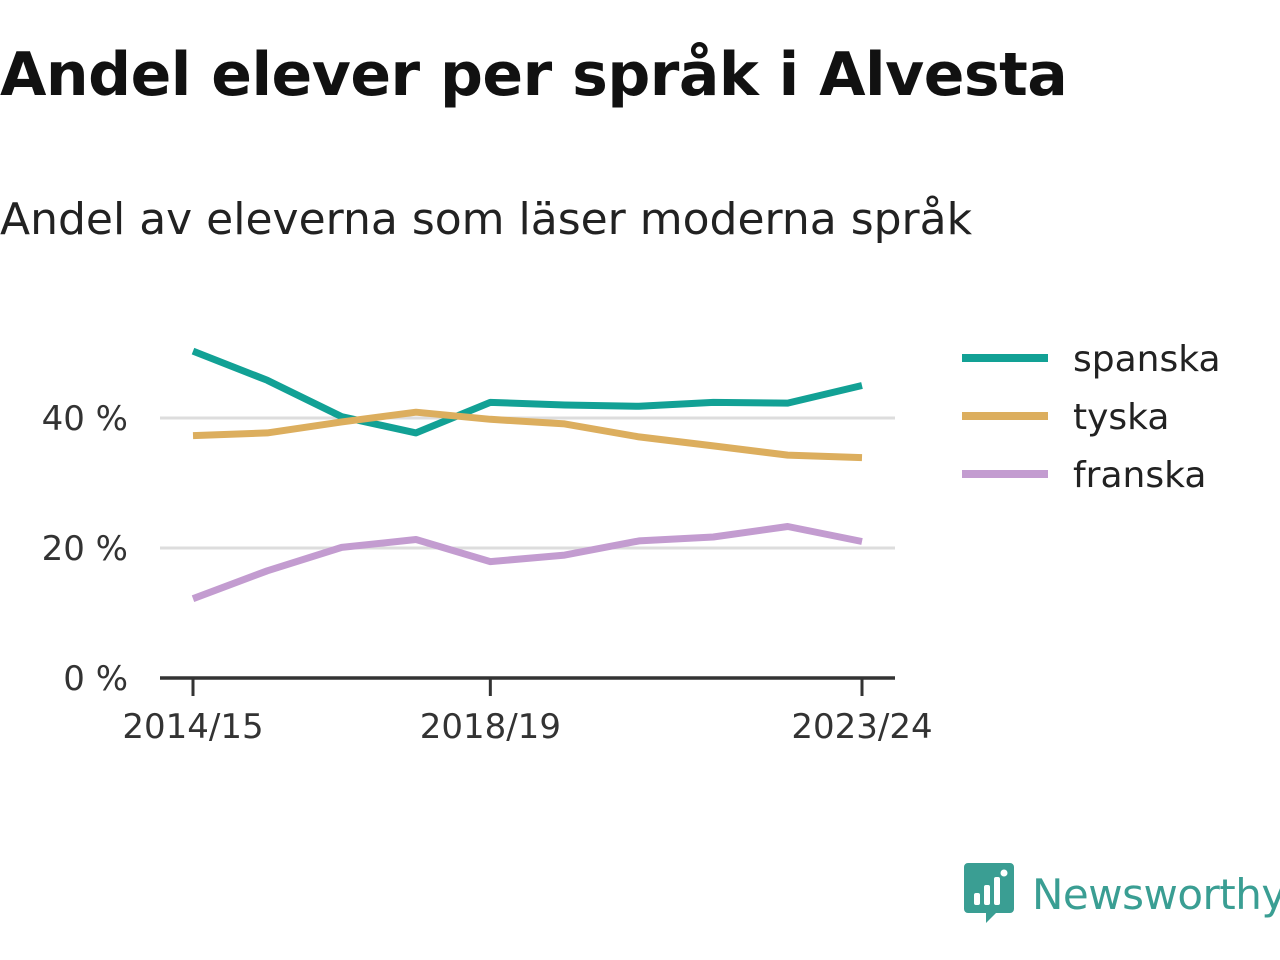 Image resolution: width=1280 pixels, height=960 pixels. Describe the element at coordinates (527, 392) in the screenshot. I see `series-line-spanska` at that location.